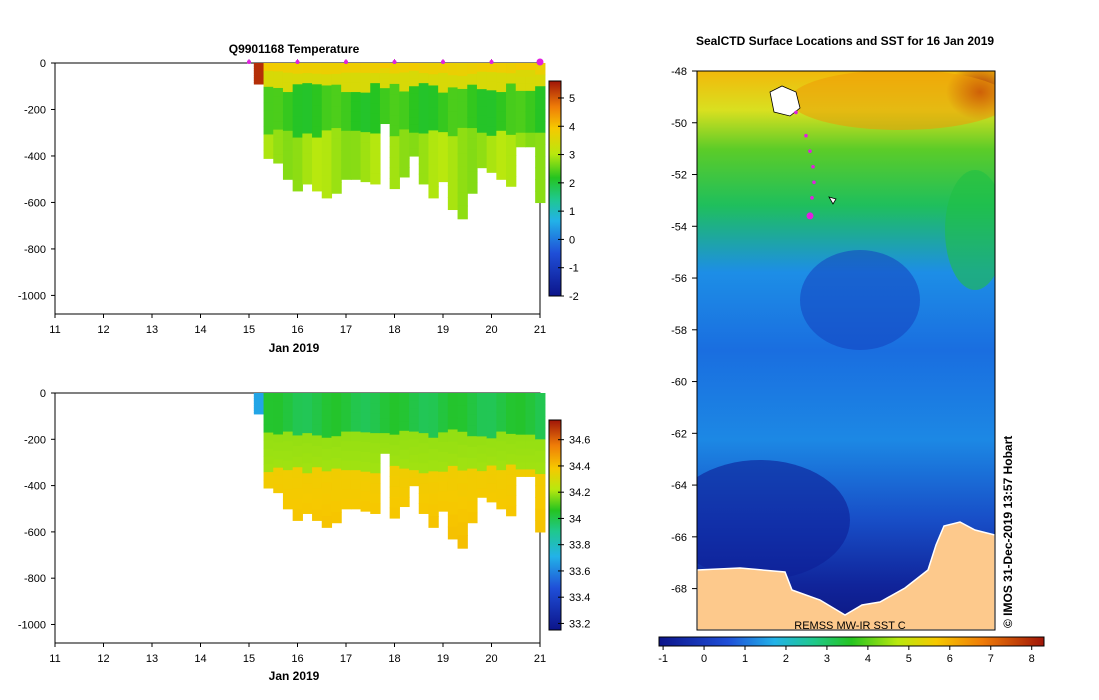 The width and height of the screenshot is (1099, 700). What do you see at coordinates (35, 250) in the screenshot?
I see `y-tick-label: -800` at bounding box center [35, 250].